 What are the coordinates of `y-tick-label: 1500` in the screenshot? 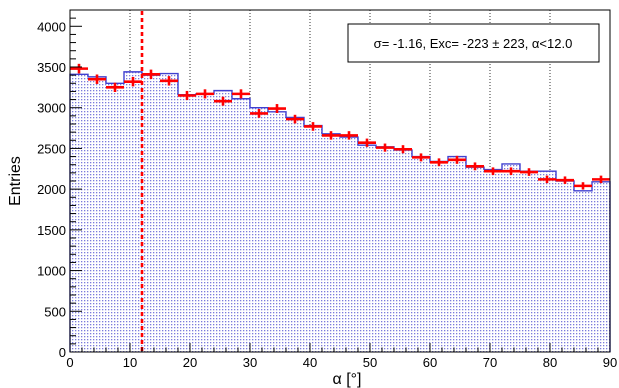 It's located at (51, 230).